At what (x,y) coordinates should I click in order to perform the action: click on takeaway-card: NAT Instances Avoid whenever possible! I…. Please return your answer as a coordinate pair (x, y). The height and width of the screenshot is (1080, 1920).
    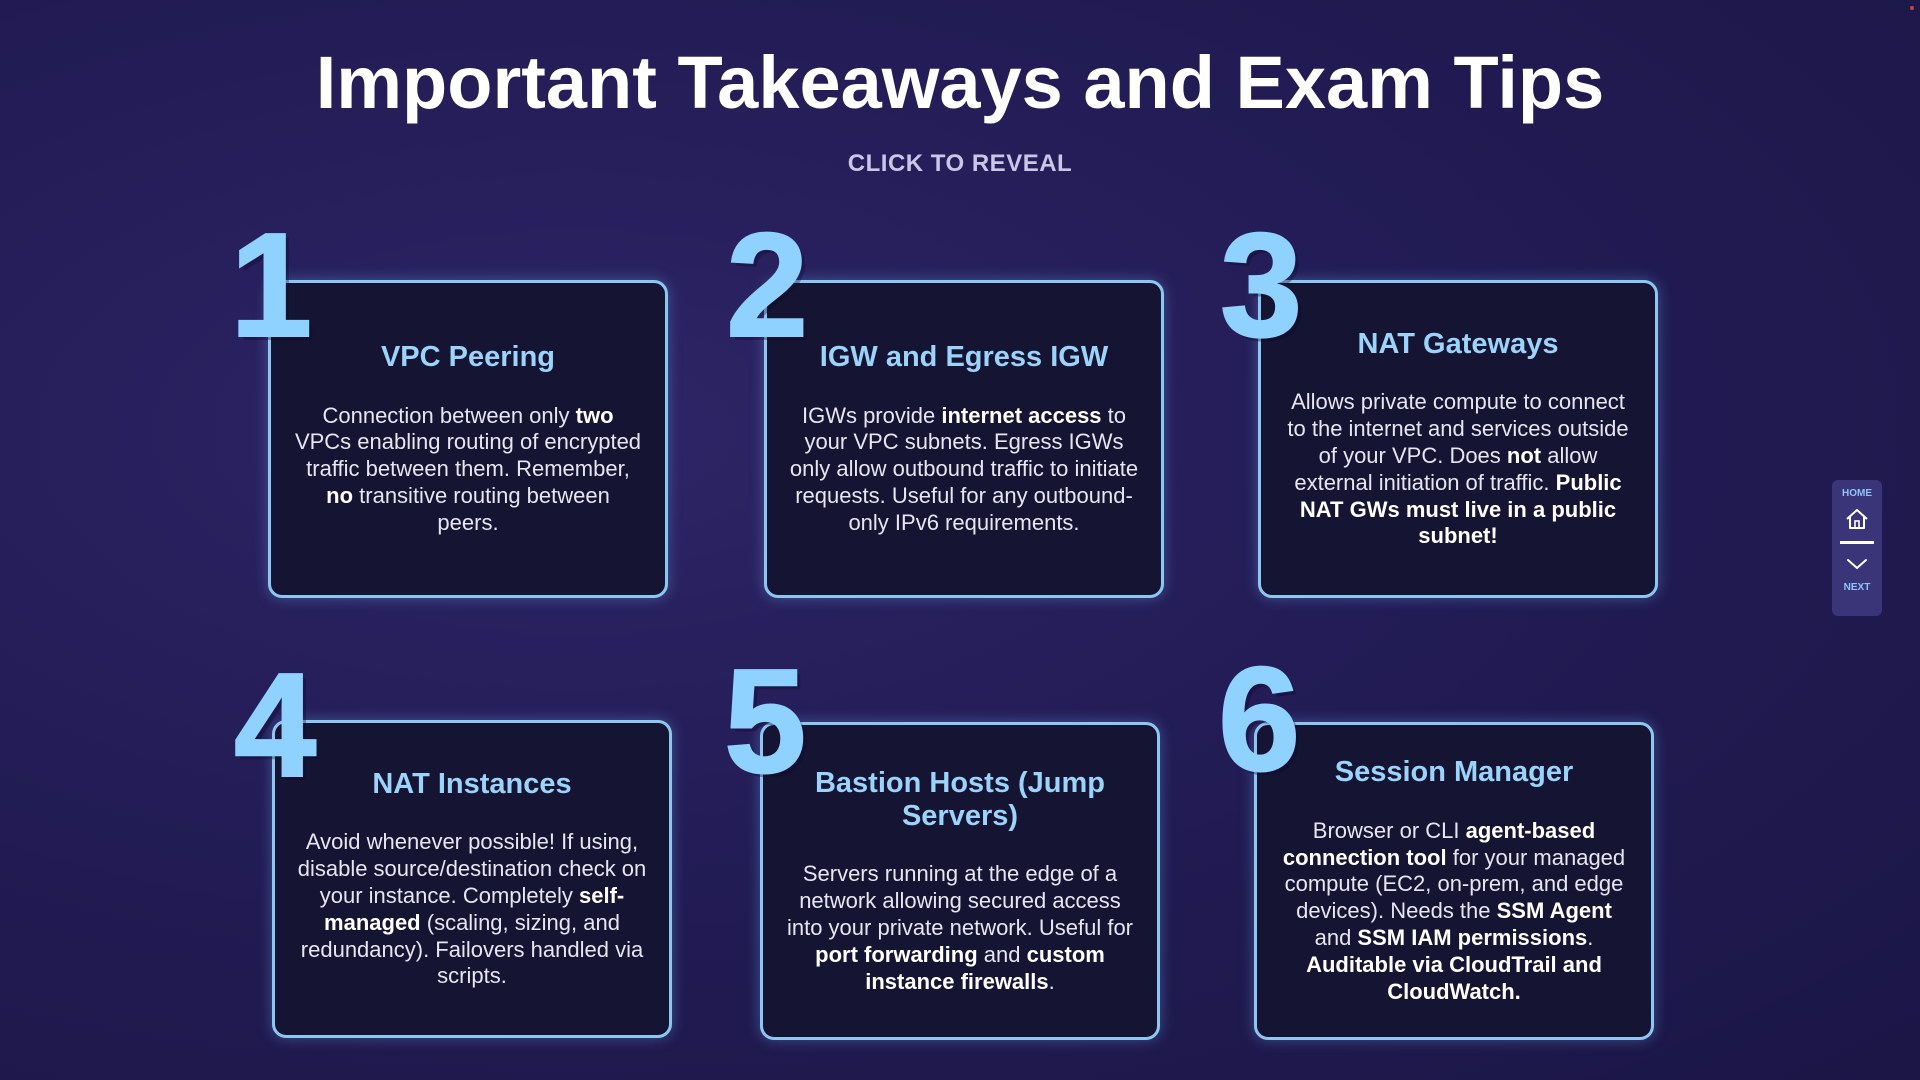
    Looking at the image, I should click on (472, 879).